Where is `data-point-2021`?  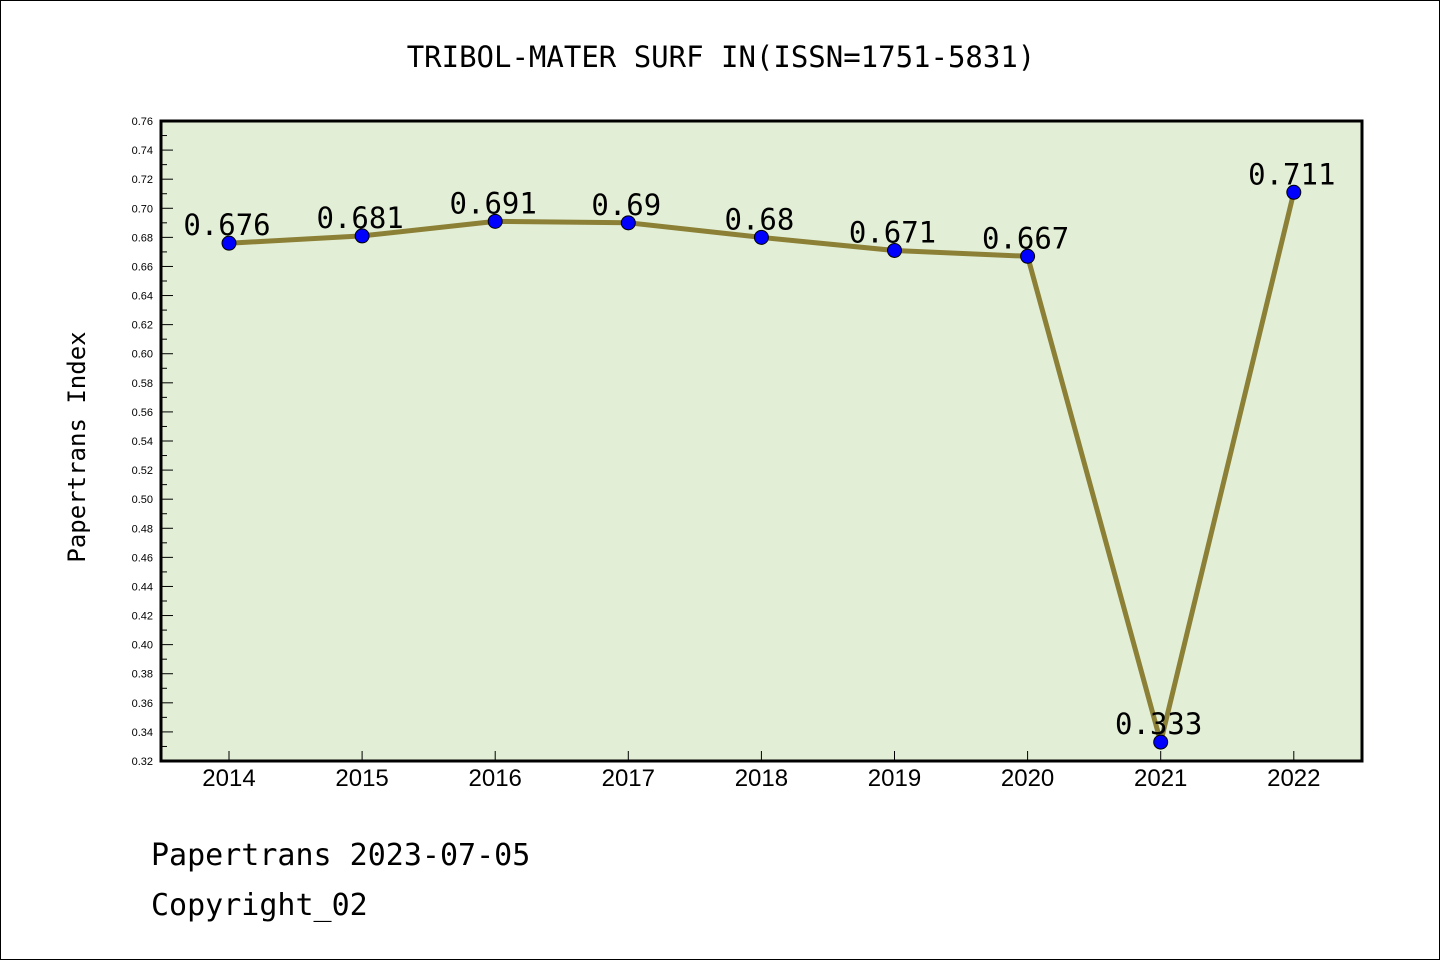
data-point-2021 is located at coordinates (1161, 742).